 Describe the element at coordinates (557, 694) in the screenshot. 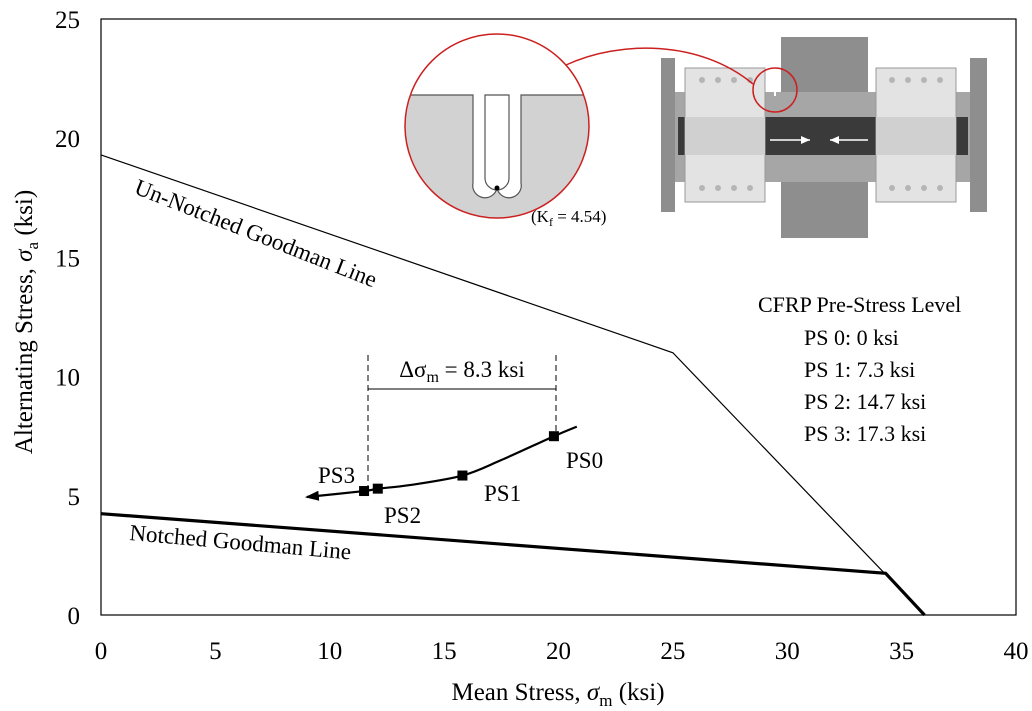

I see `x-axis-title: Mean Stress, σm (ksi)` at that location.